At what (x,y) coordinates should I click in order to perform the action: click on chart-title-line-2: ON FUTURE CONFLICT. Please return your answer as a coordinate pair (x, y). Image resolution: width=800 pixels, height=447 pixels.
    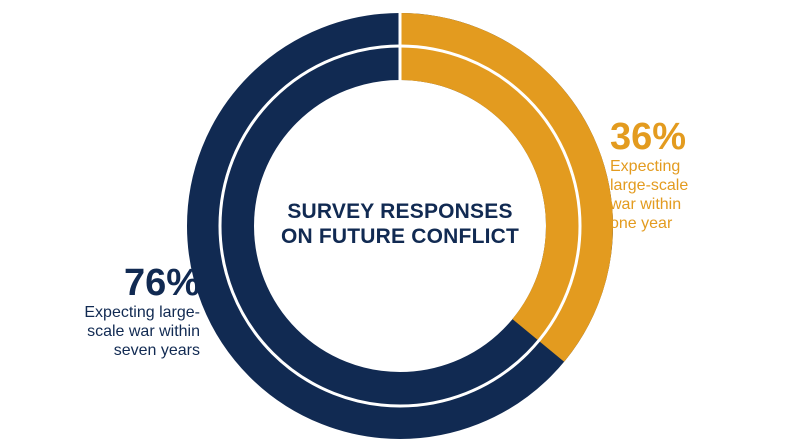
    Looking at the image, I should click on (400, 236).